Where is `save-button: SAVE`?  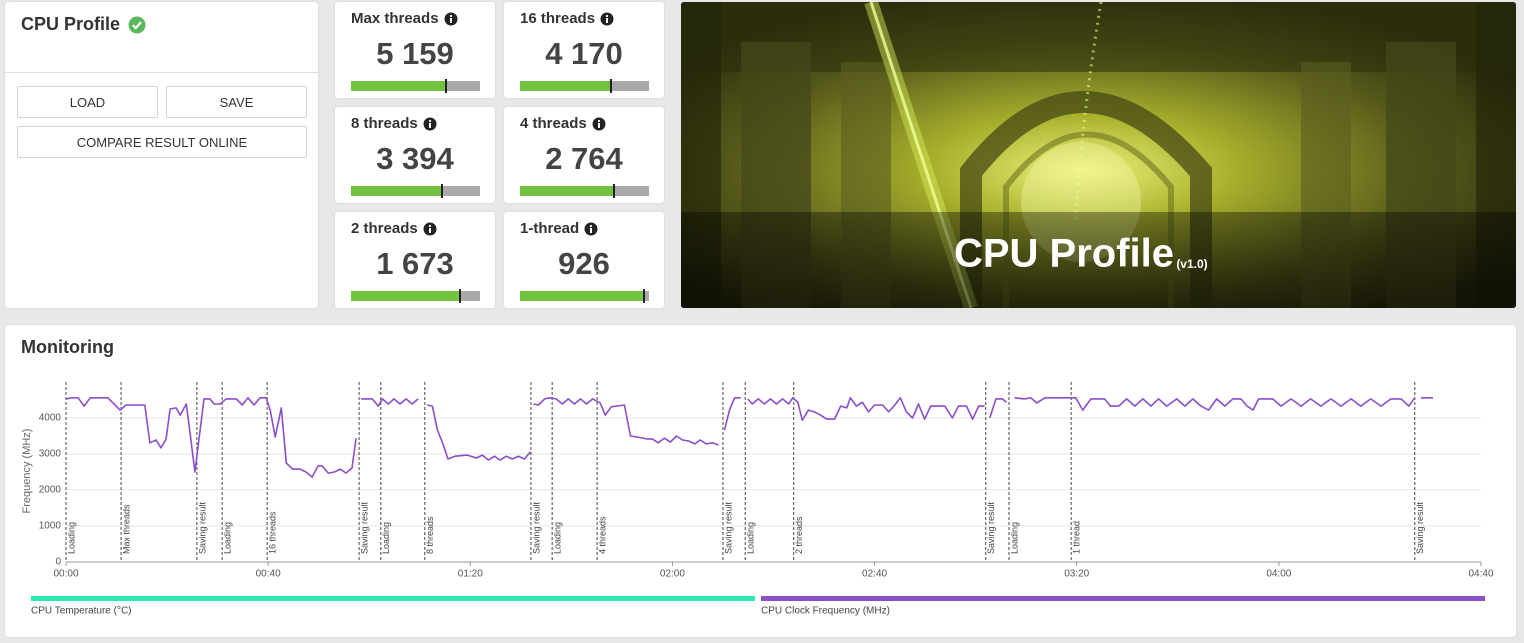 save-button: SAVE is located at coordinates (236, 102).